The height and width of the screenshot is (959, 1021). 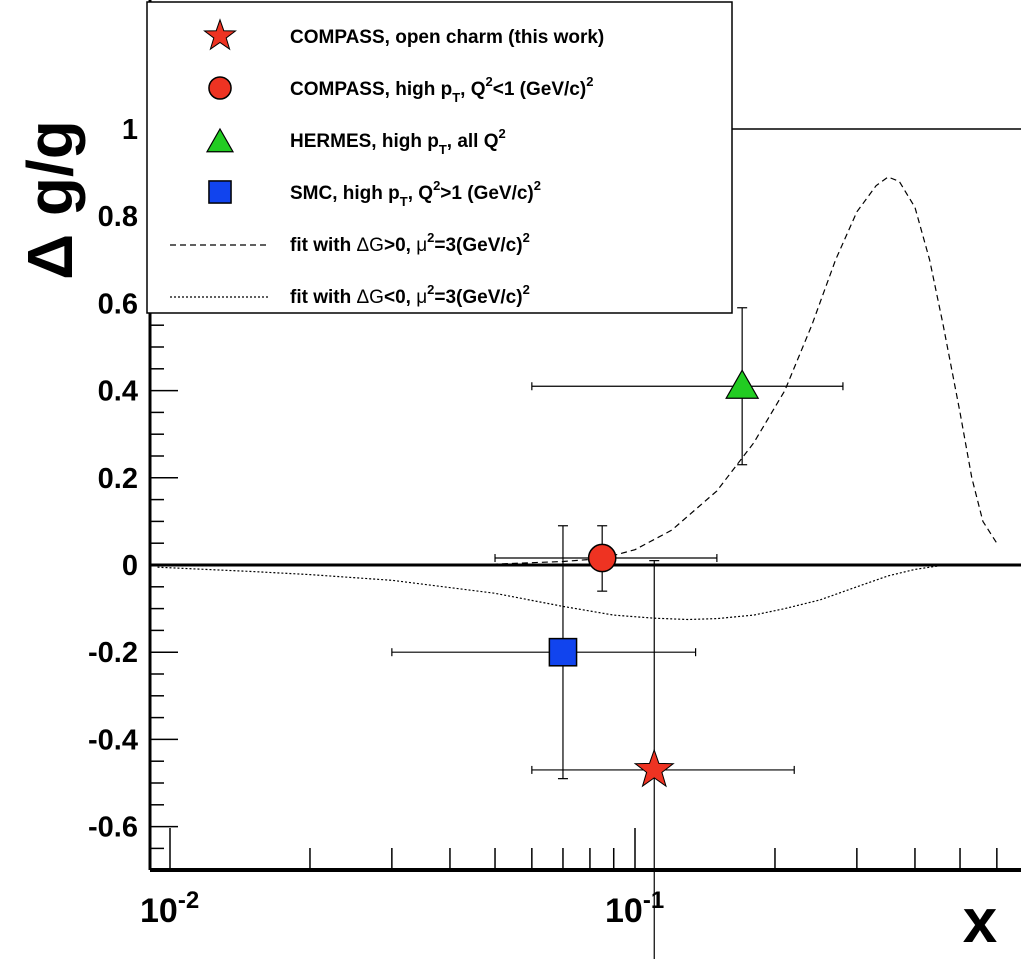 I want to click on legend-label: HERMES, high pT, all Q2, so click(x=398, y=141).